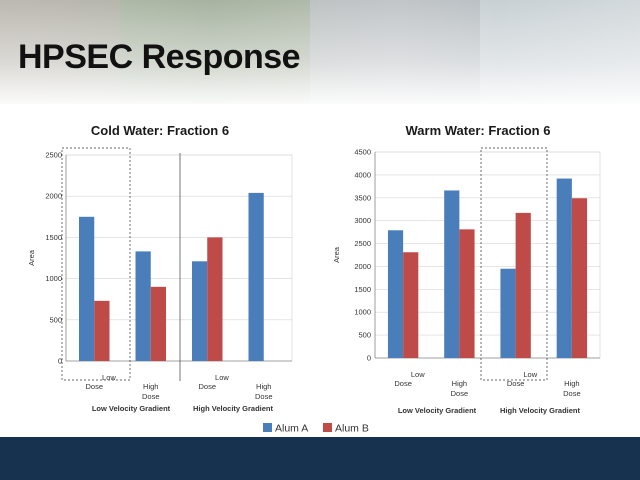  Describe the element at coordinates (352, 429) in the screenshot. I see `legend-label: Alum B` at that location.